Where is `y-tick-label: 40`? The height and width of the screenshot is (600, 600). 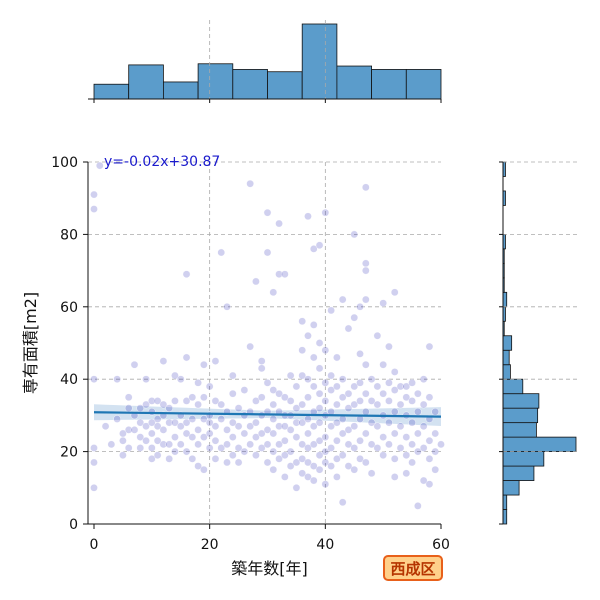
y-tick-label: 40 is located at coordinates (69, 380).